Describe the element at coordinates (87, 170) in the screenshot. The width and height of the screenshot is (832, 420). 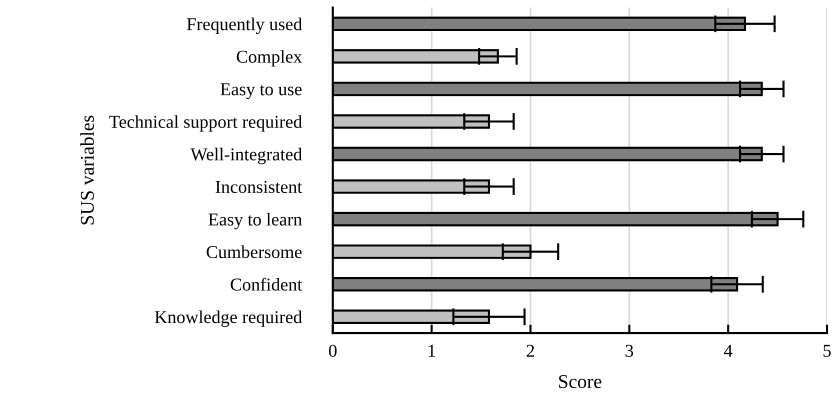
I see `y-axis-title: SUS variables` at that location.